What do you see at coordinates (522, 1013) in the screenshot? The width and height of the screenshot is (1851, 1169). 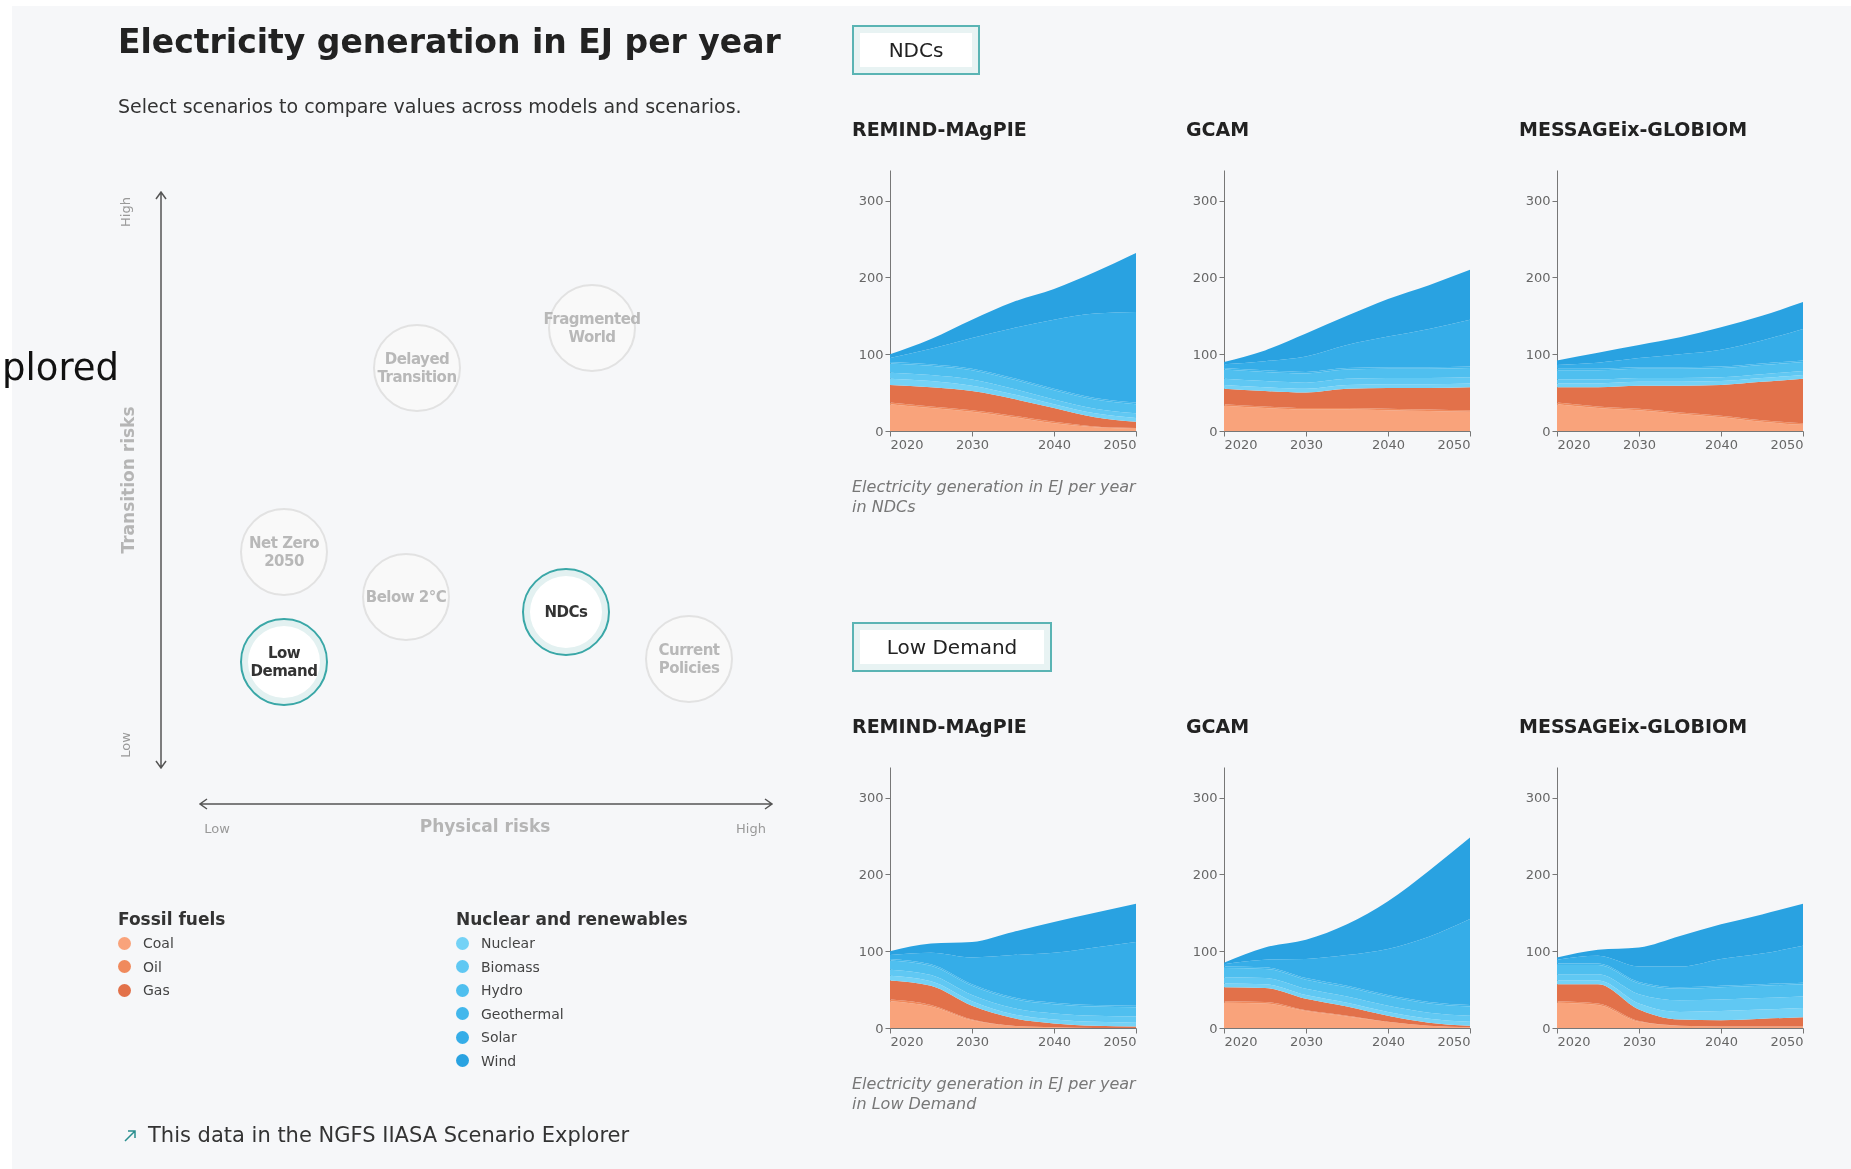 I see `legend-label: Geothermal` at bounding box center [522, 1013].